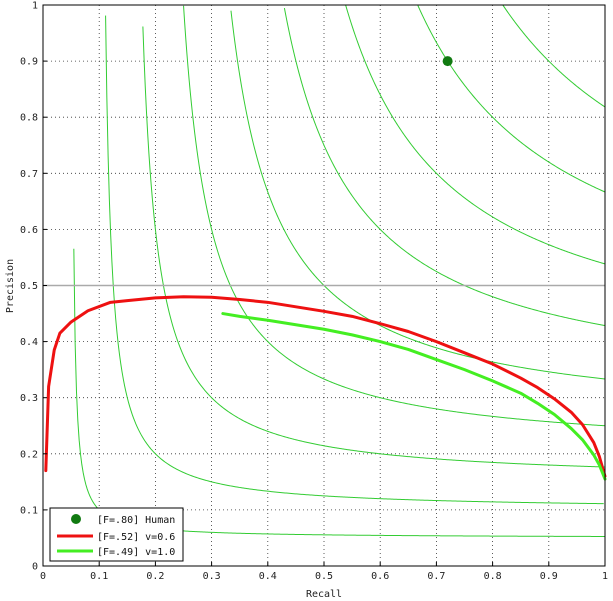 The width and height of the screenshot is (613, 601). I want to click on x-tick-label: 0.1, so click(99, 576).